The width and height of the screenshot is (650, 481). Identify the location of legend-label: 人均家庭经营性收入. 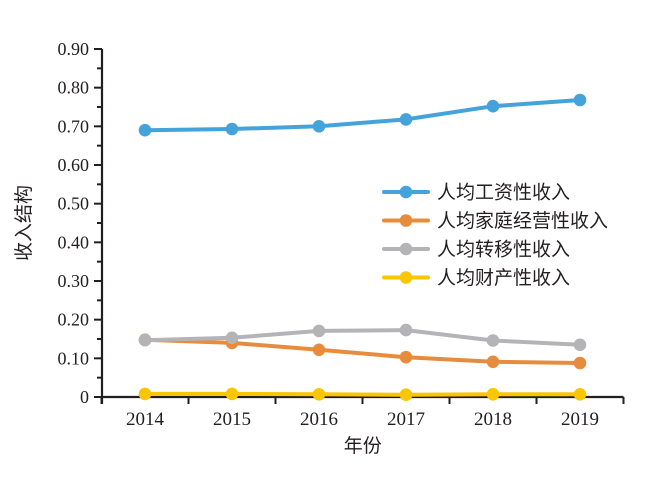
(522, 221).